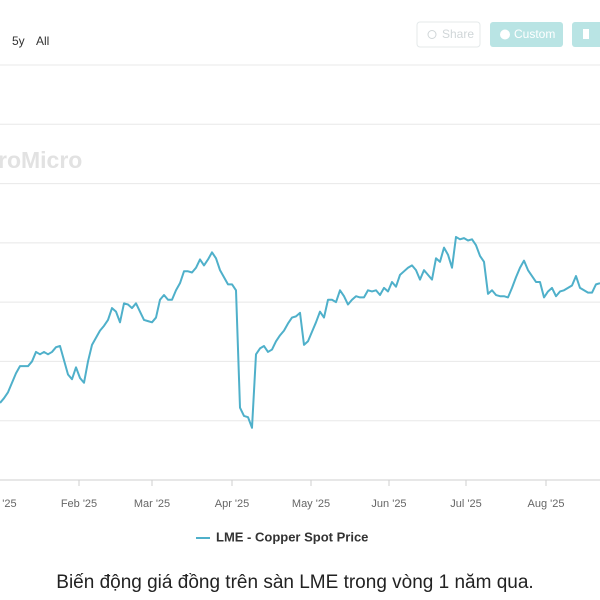 This screenshot has height=600, width=600. What do you see at coordinates (534, 34) in the screenshot?
I see `custom-label: Custom` at bounding box center [534, 34].